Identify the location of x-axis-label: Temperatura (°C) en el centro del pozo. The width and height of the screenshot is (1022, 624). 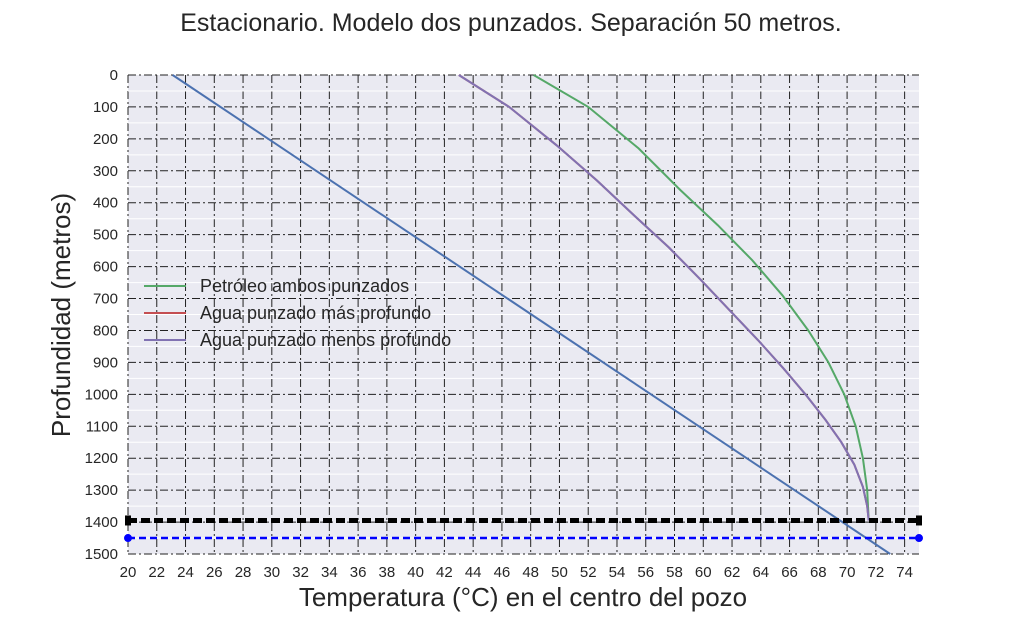
(523, 597).